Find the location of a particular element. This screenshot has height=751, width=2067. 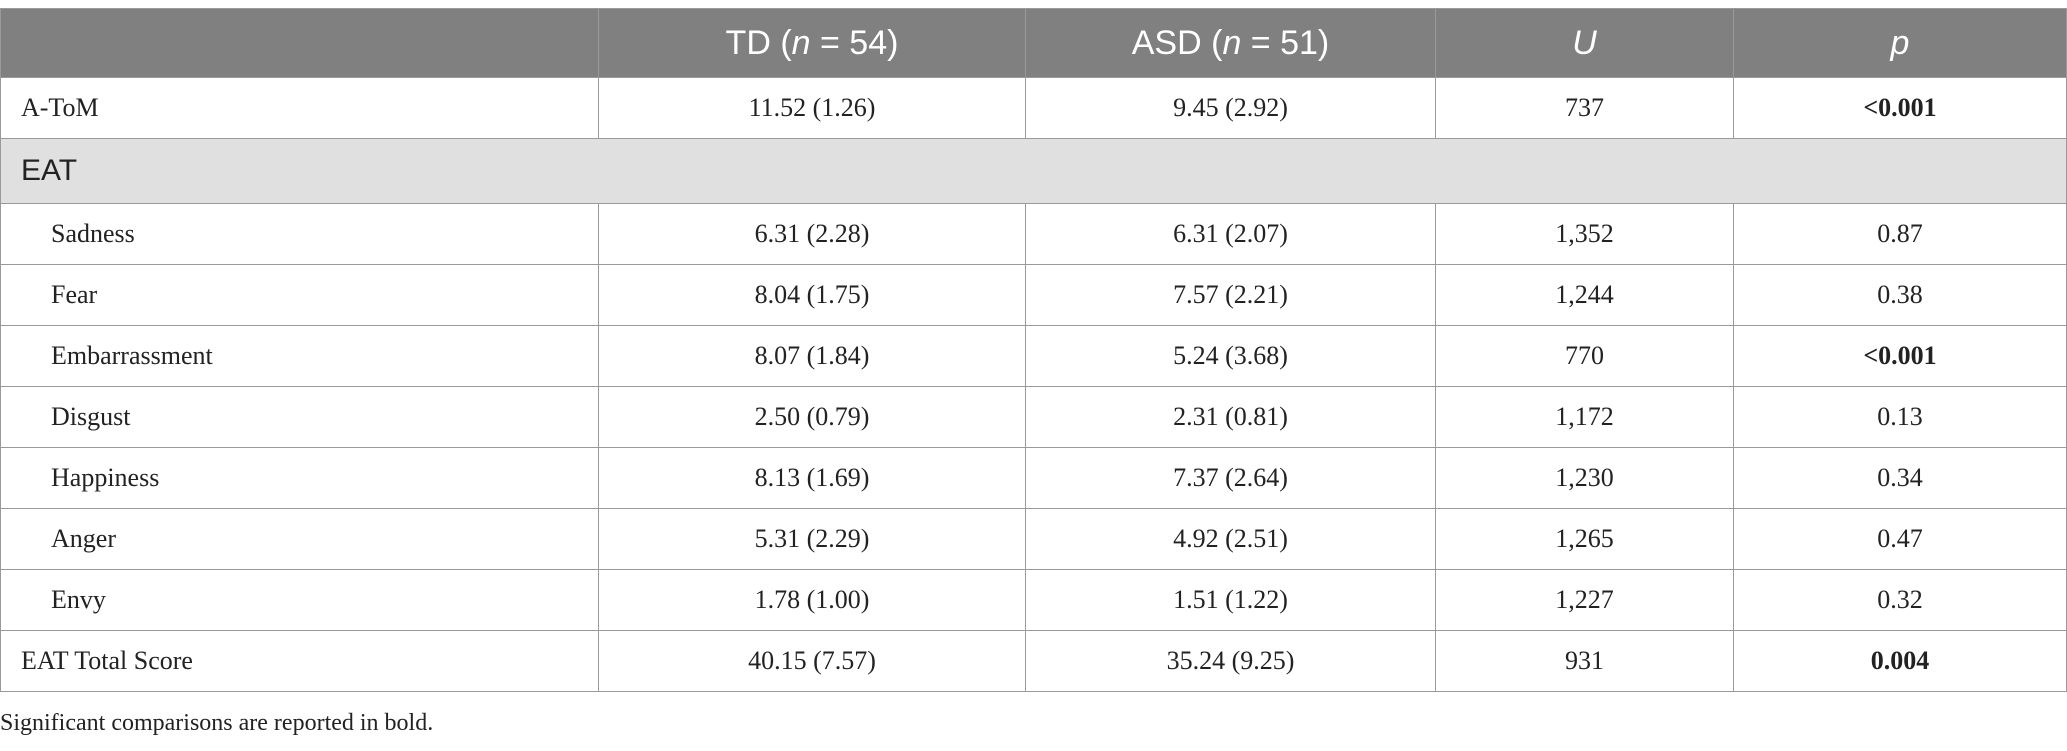

section-row-eat: EAT is located at coordinates (1033, 171).